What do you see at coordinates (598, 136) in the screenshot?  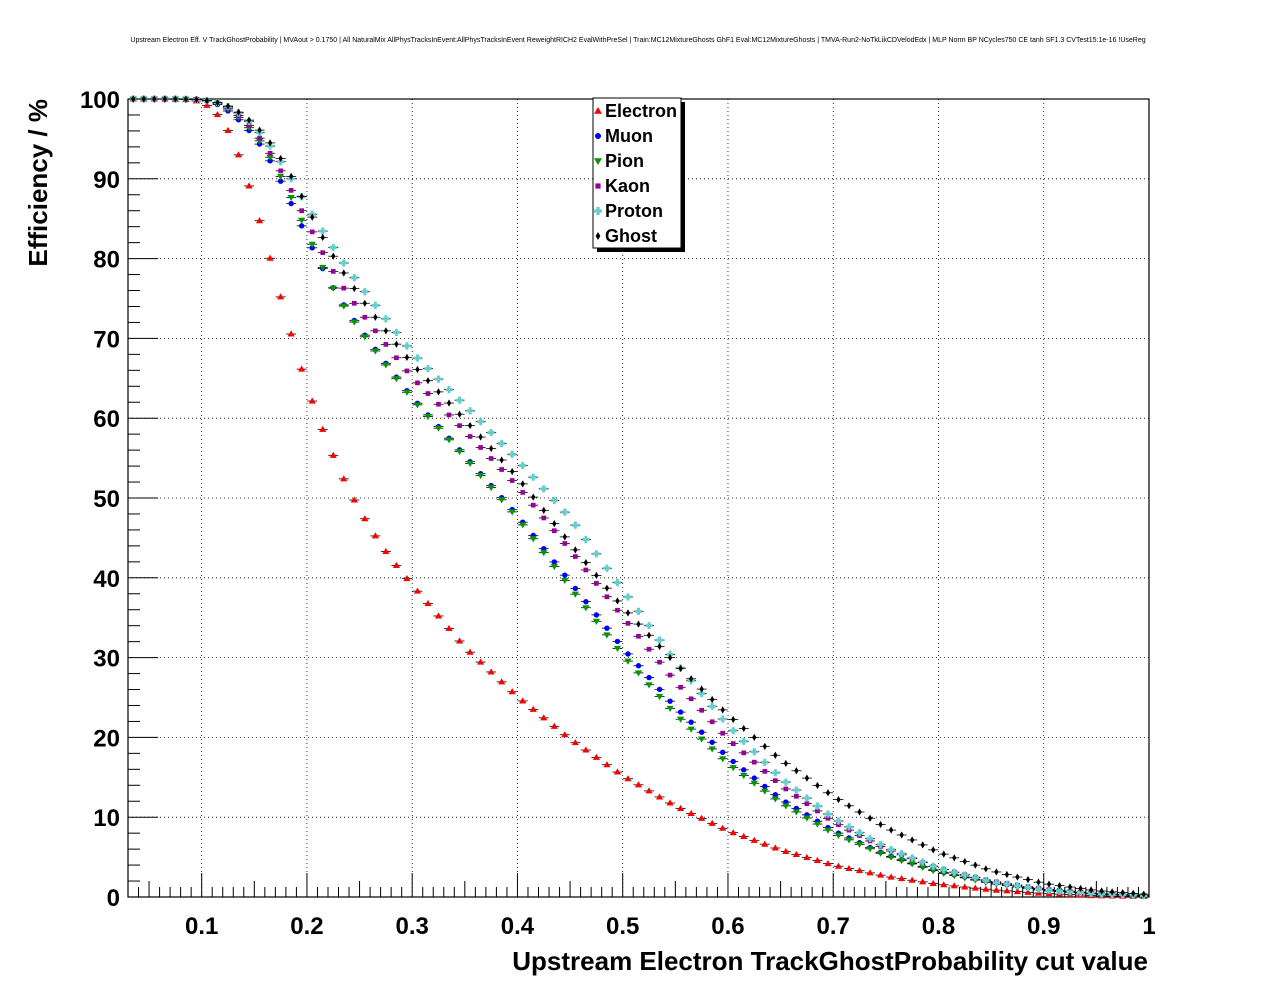 I see `legend-marker-muon` at bounding box center [598, 136].